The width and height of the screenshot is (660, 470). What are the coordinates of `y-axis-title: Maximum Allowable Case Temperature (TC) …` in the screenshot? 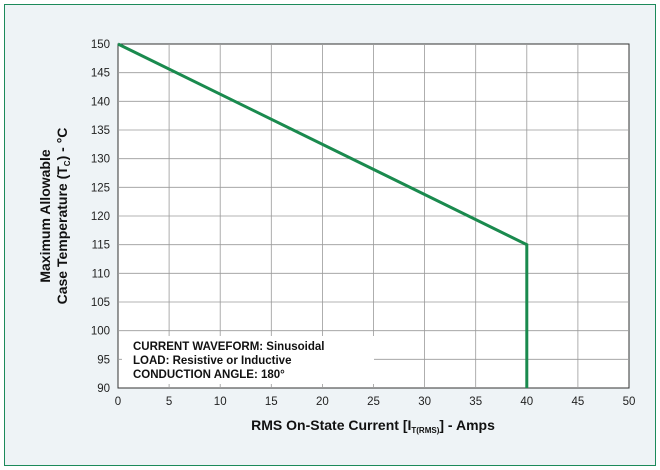 It's located at (54, 216).